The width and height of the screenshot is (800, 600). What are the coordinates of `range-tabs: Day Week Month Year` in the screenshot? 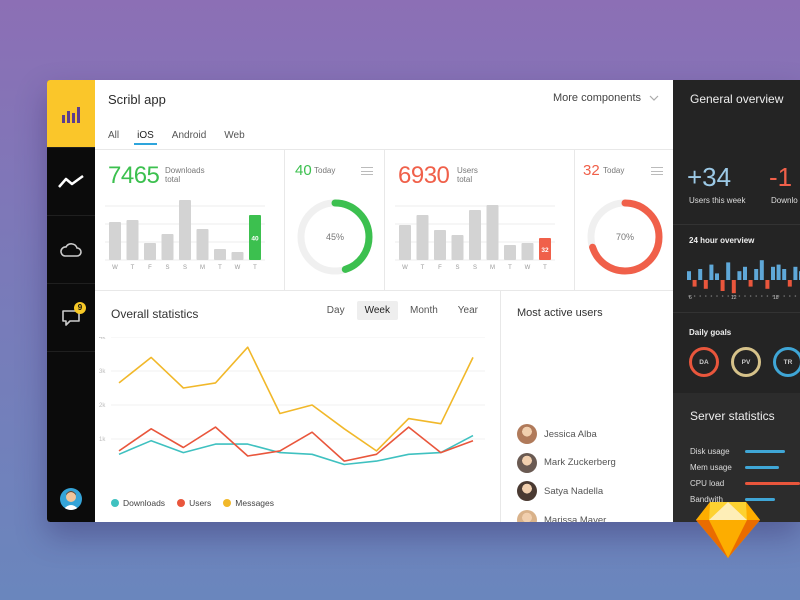 It's located at (402, 310).